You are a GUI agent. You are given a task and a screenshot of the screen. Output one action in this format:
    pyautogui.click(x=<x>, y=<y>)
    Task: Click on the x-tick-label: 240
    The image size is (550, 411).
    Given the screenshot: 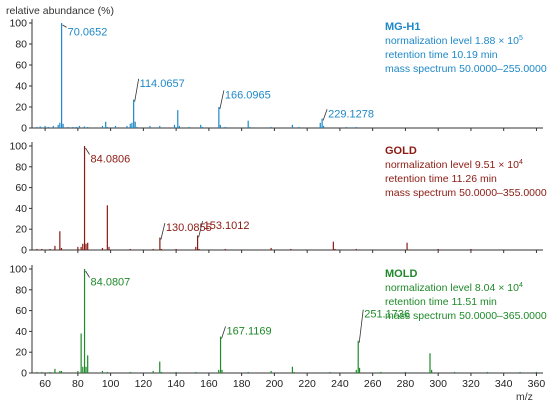 What is the action you would take?
    pyautogui.click(x=340, y=384)
    